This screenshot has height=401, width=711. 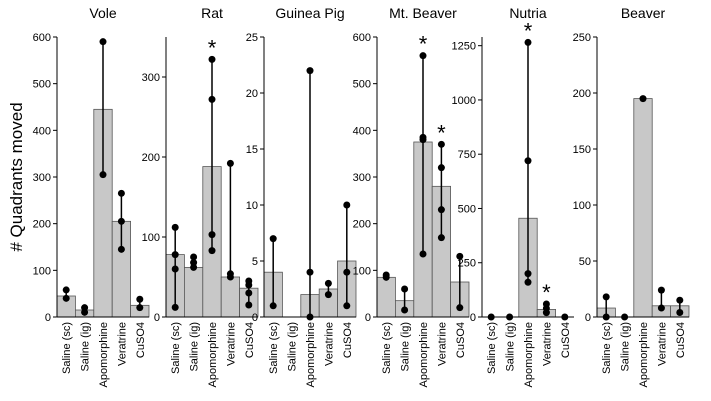 What do you see at coordinates (255, 262) in the screenshot?
I see `y-tick-label: 5` at bounding box center [255, 262].